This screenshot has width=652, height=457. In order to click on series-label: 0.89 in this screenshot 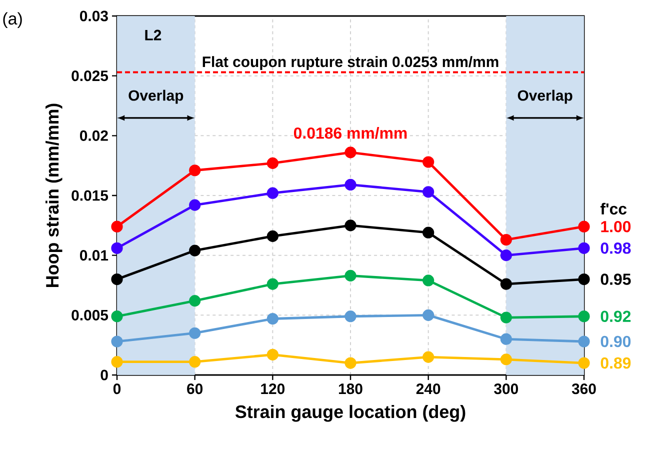, I will do `click(615, 363)`.